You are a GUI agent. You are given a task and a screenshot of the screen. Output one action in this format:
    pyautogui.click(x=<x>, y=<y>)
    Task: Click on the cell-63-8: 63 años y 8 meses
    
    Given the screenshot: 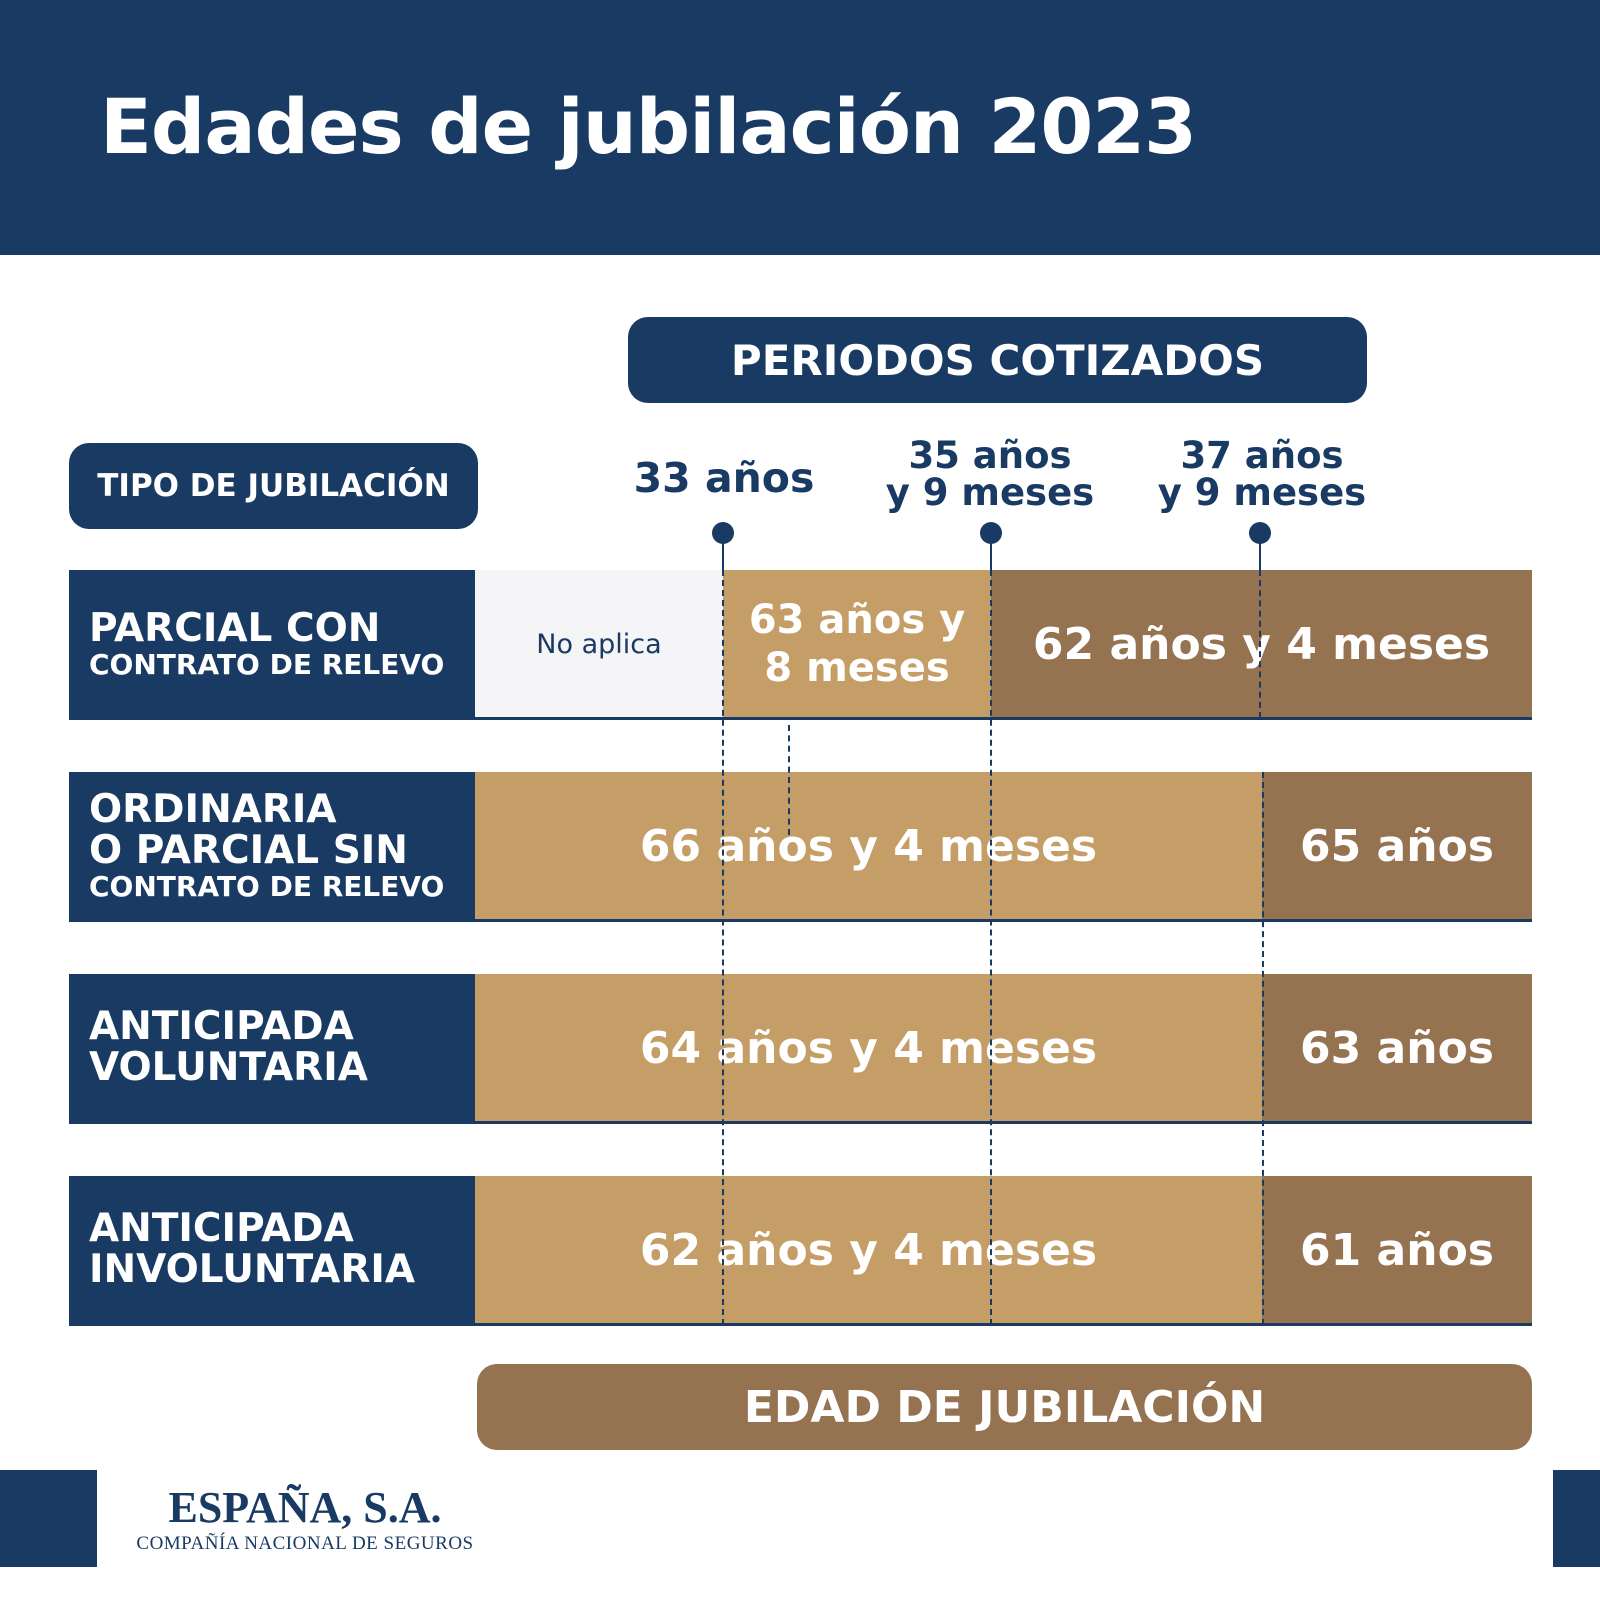 What is the action you would take?
    pyautogui.click(x=857, y=644)
    